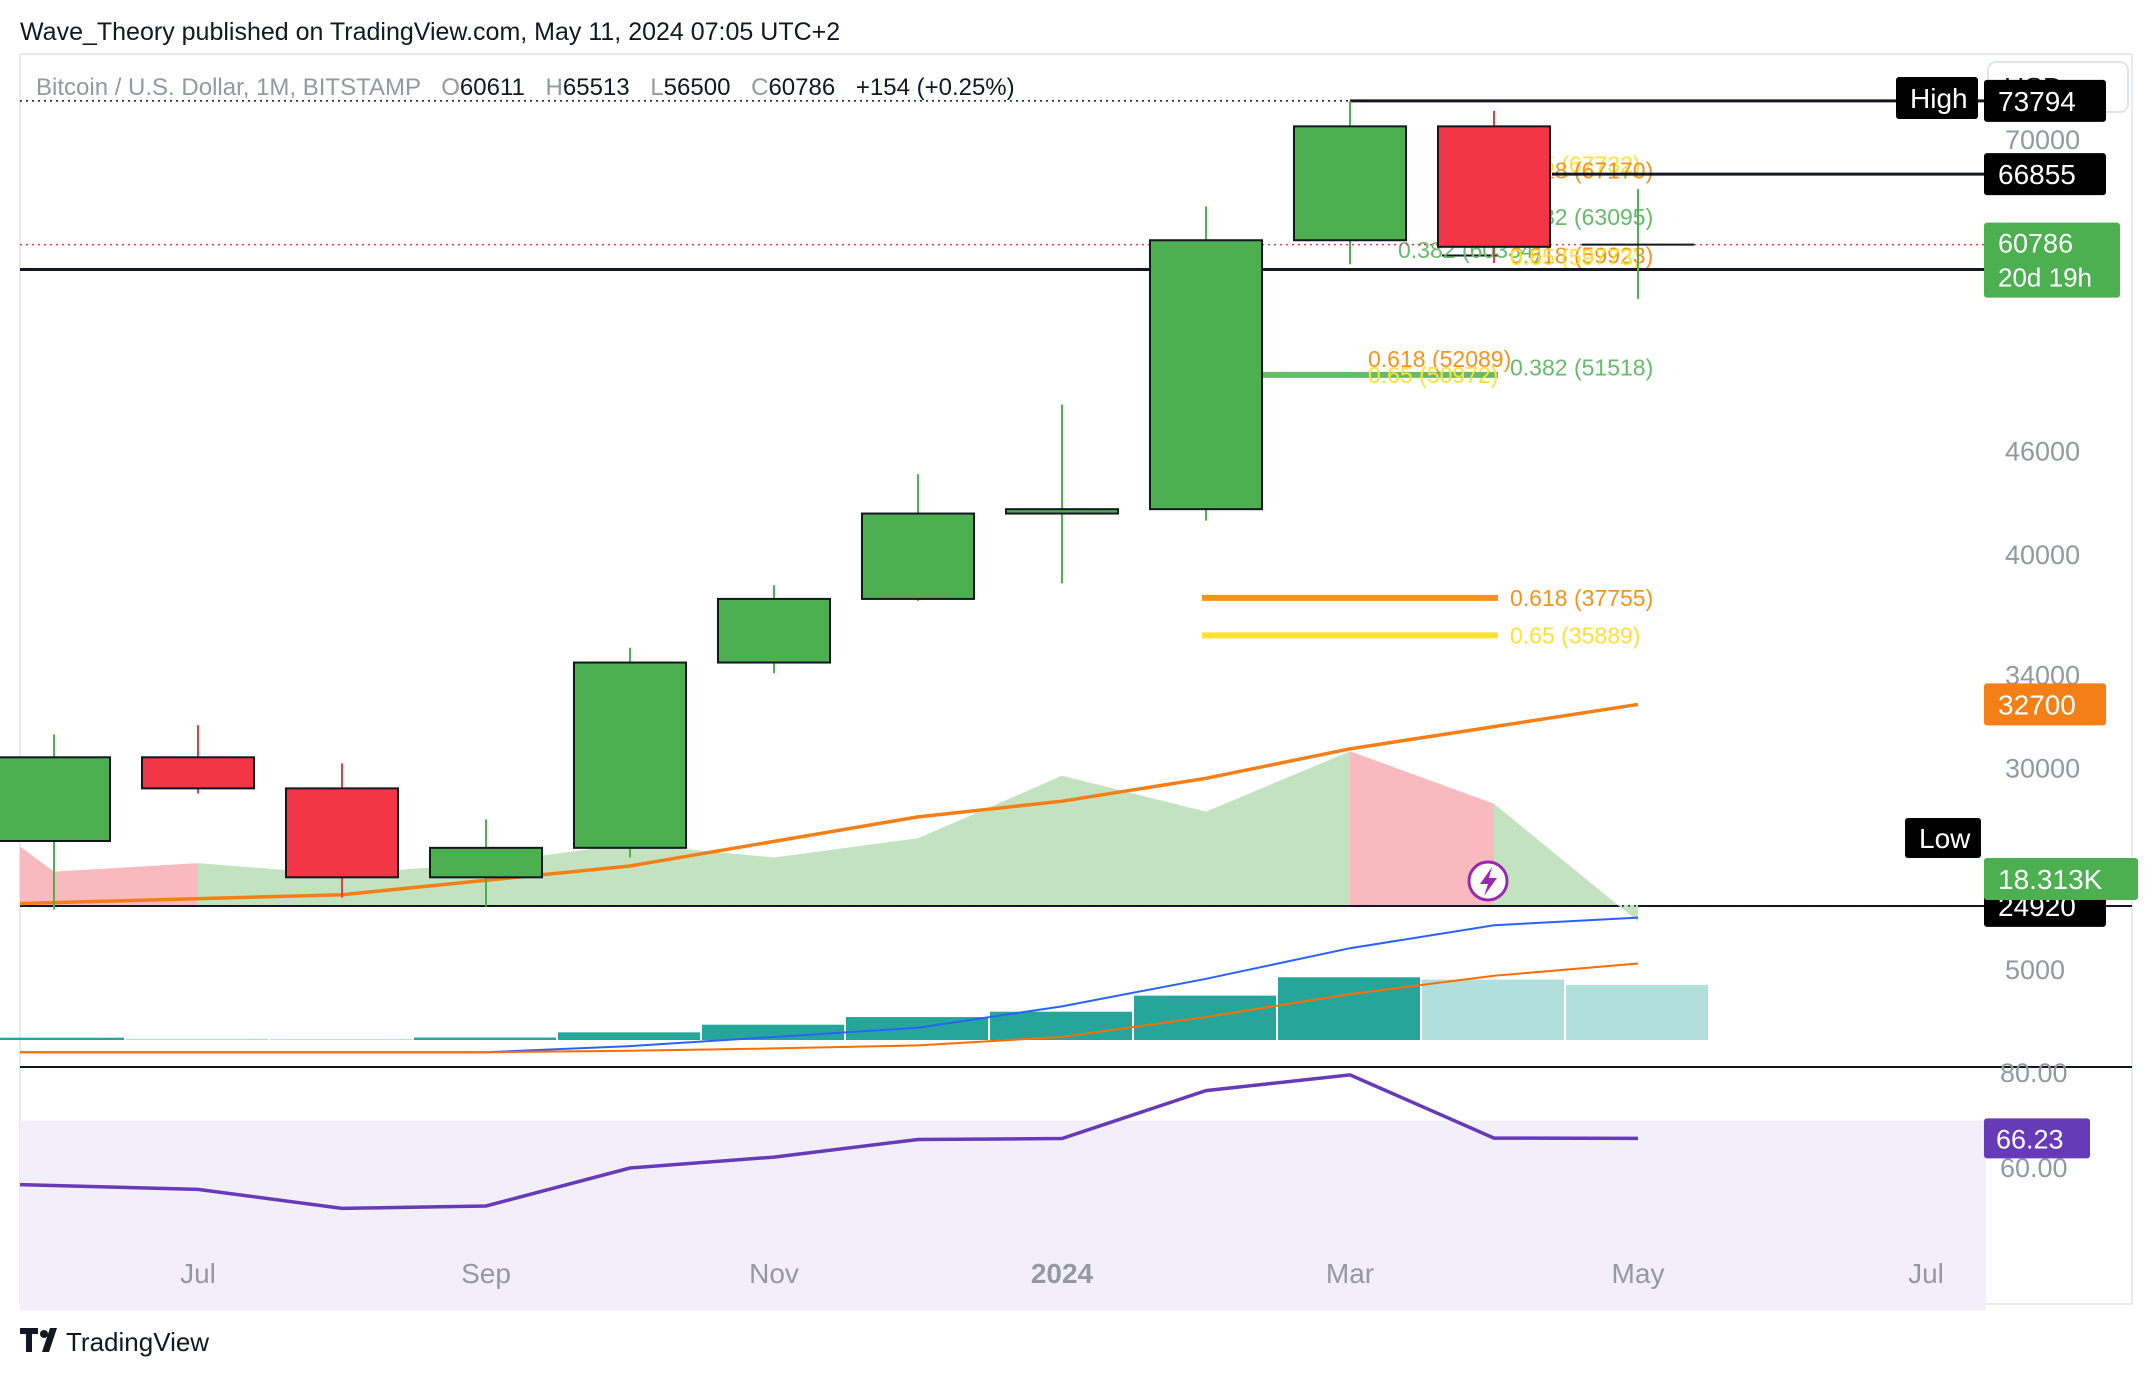  What do you see at coordinates (697, 87) in the screenshot?
I see `low-value: 56500` at bounding box center [697, 87].